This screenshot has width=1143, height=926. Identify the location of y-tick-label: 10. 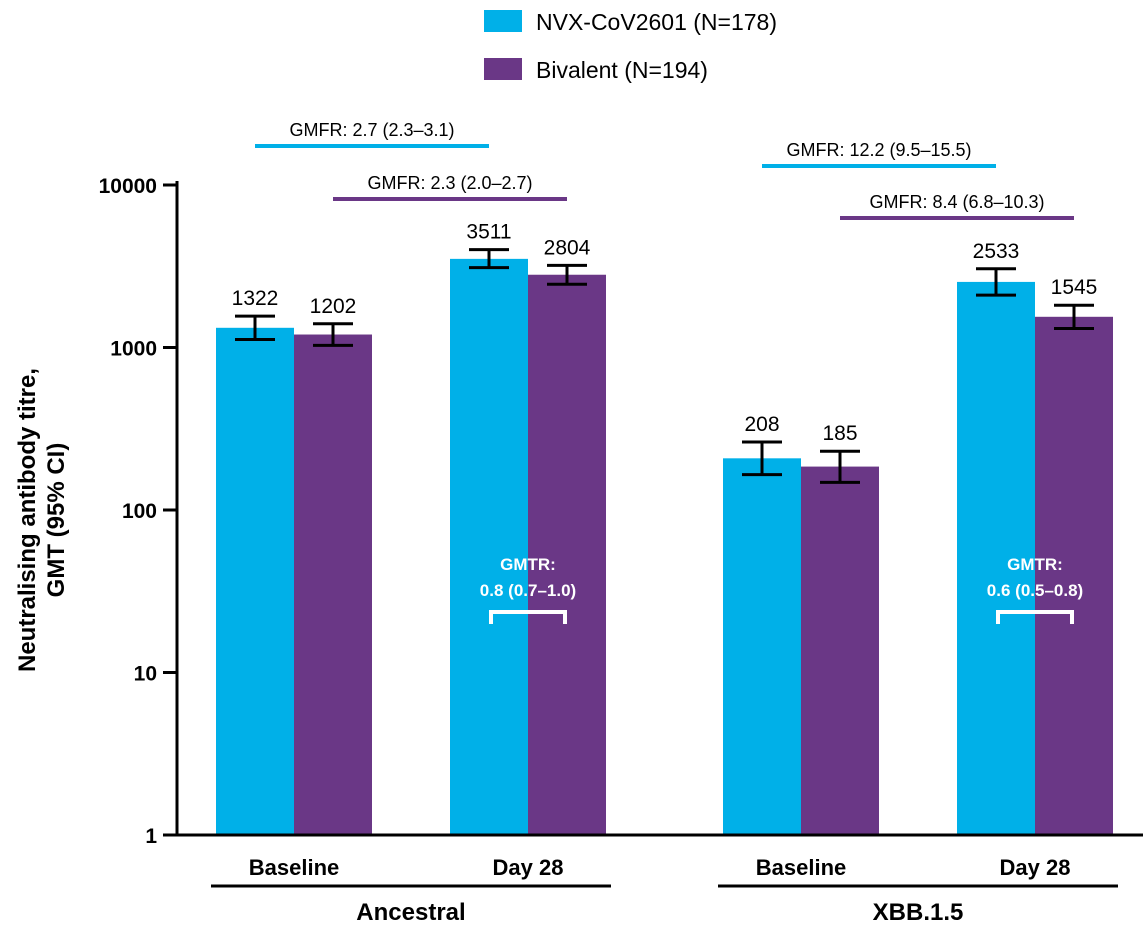
(145, 674).